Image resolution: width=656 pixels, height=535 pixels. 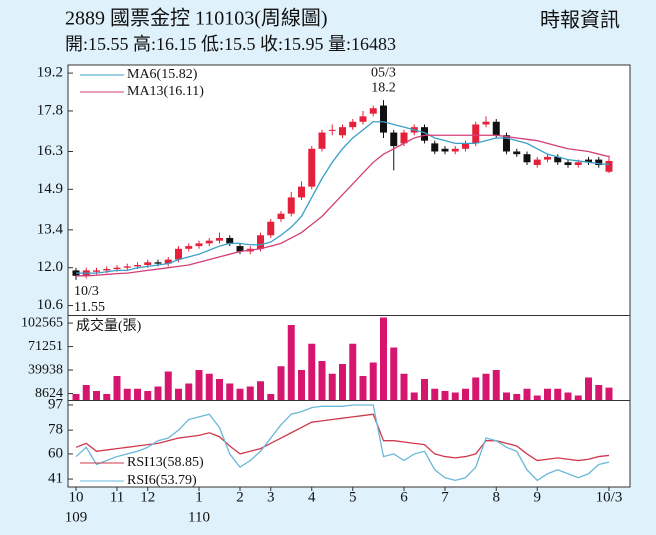 What do you see at coordinates (50, 110) in the screenshot?
I see `y-tick-label: 17.8` at bounding box center [50, 110].